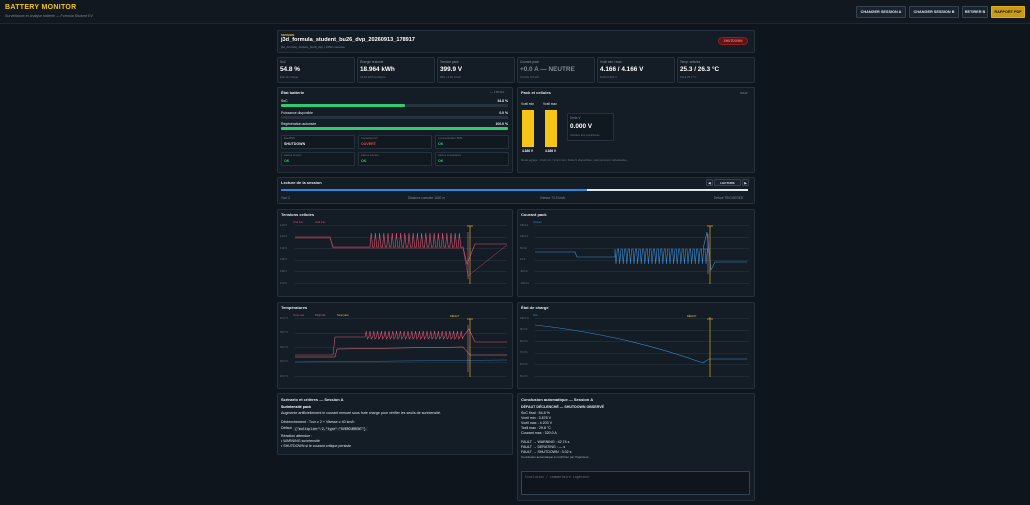 This screenshot has width=1030, height=505. I want to click on kpi-label: Tension pack, so click(449, 62).